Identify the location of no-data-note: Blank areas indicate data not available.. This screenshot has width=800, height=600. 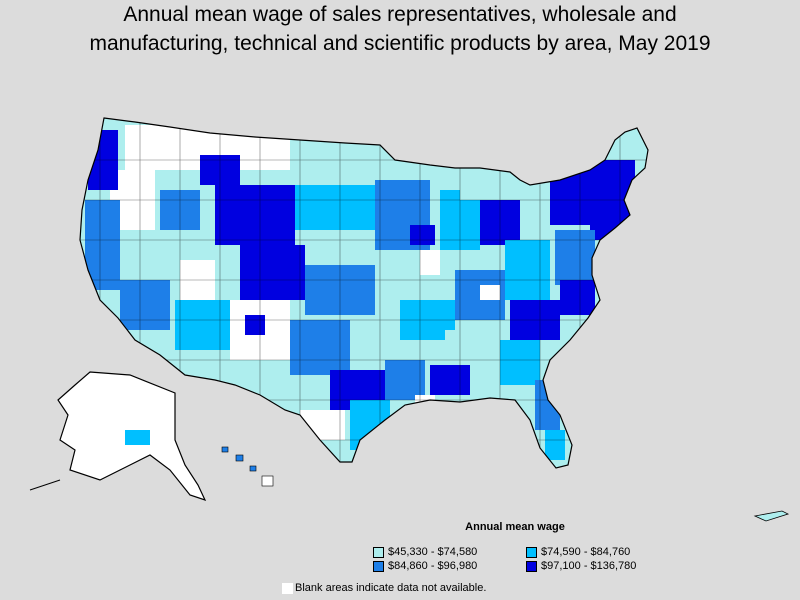
(384, 588).